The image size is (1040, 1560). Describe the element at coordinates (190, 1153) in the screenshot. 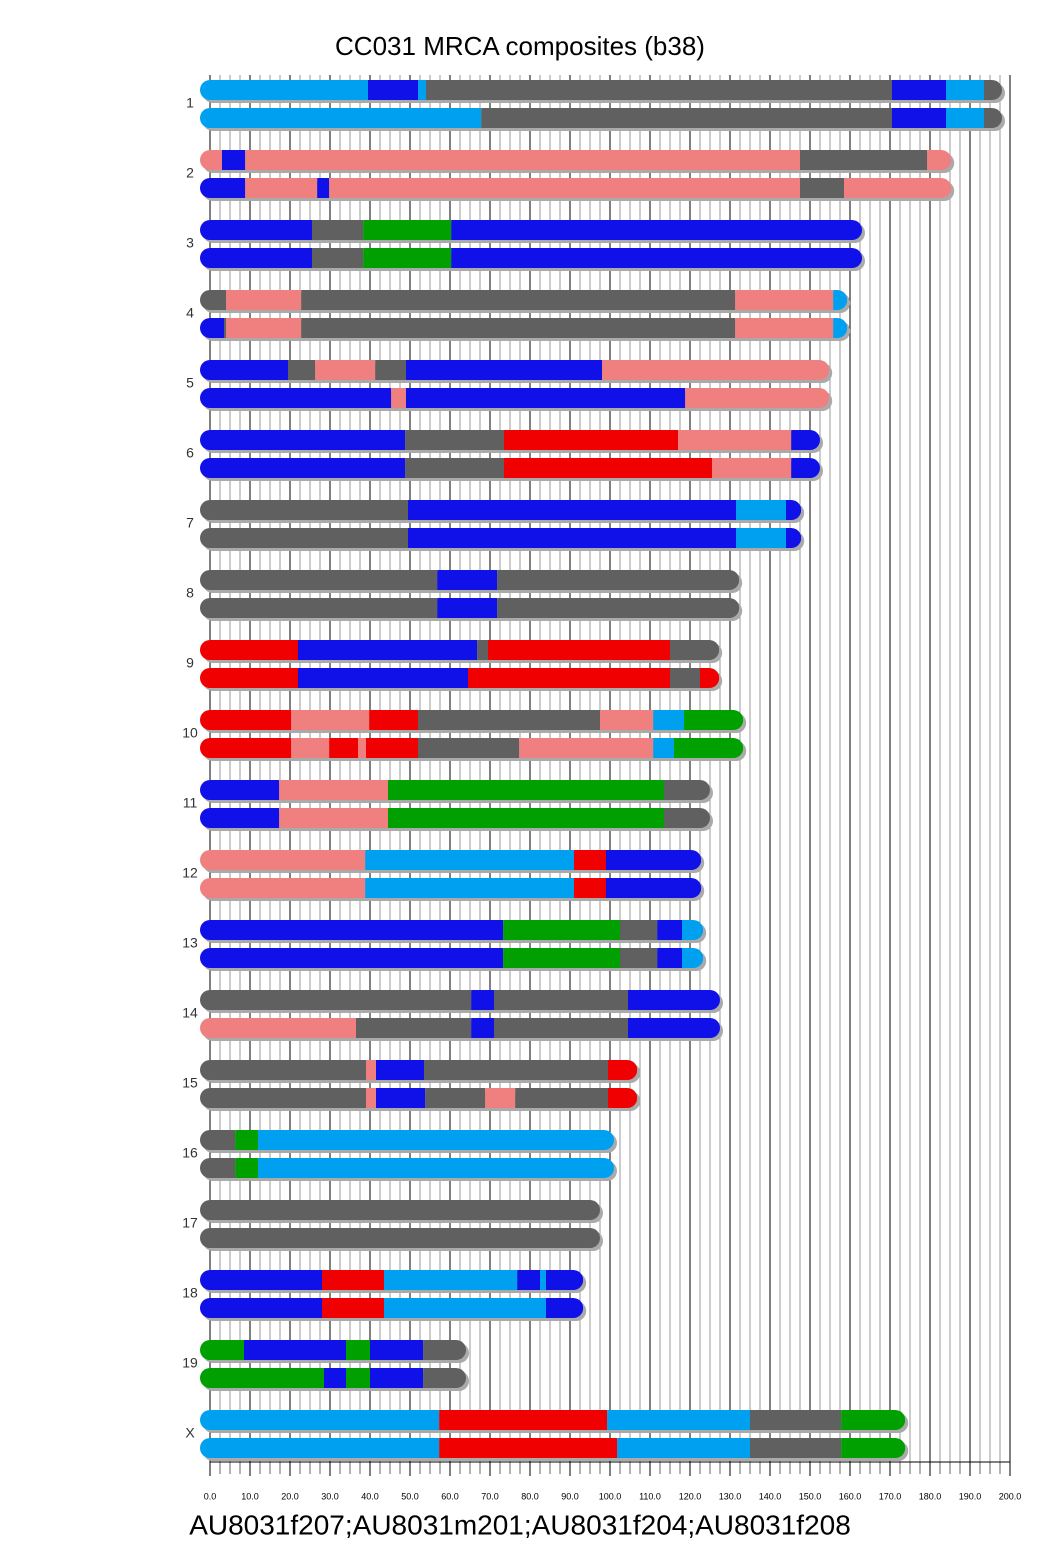

I see `chromosome-label: 16` at that location.